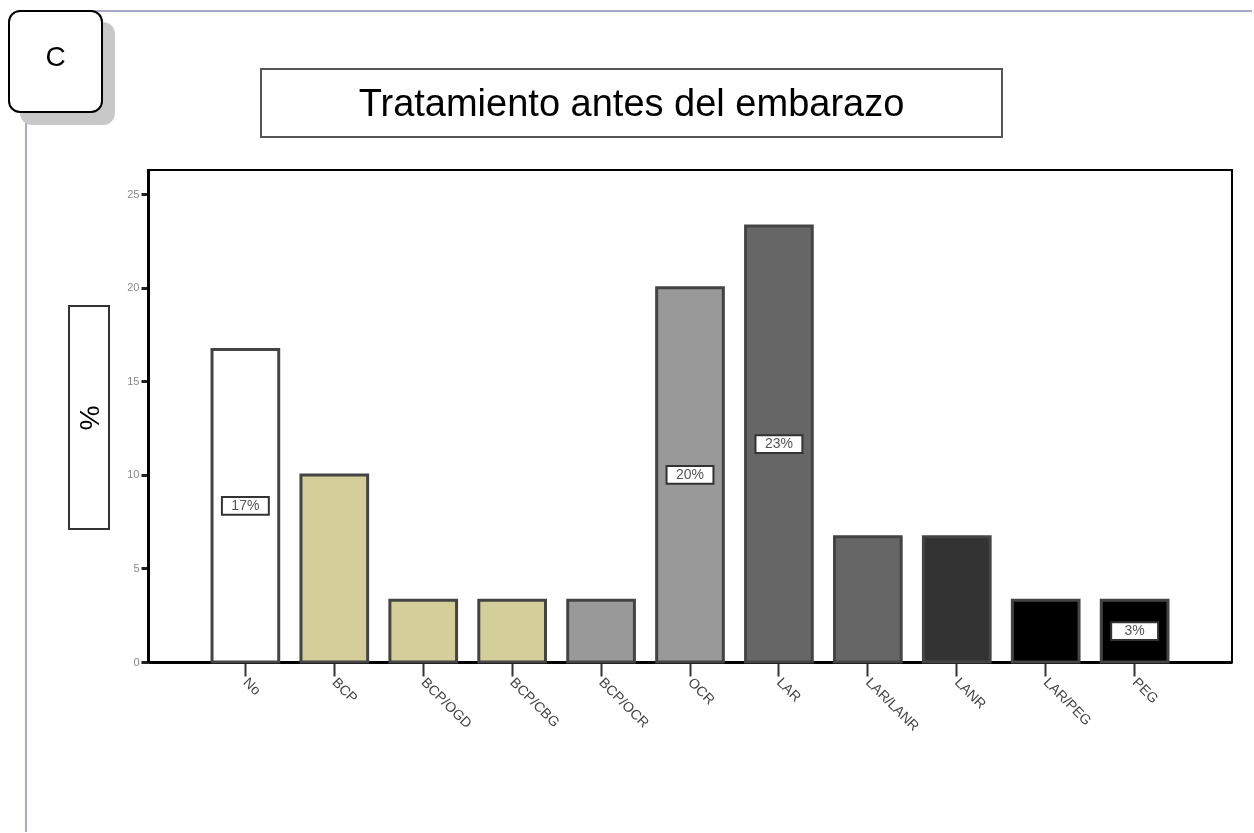  I want to click on data-label: 17%, so click(245, 504).